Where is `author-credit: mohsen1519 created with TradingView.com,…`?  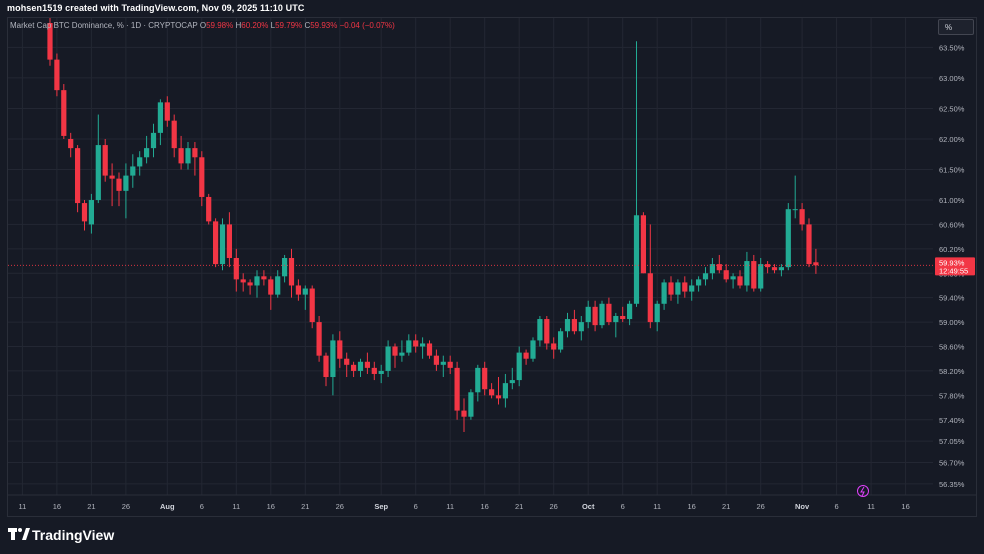 author-credit: mohsen1519 created with TradingView.com,… is located at coordinates (156, 8).